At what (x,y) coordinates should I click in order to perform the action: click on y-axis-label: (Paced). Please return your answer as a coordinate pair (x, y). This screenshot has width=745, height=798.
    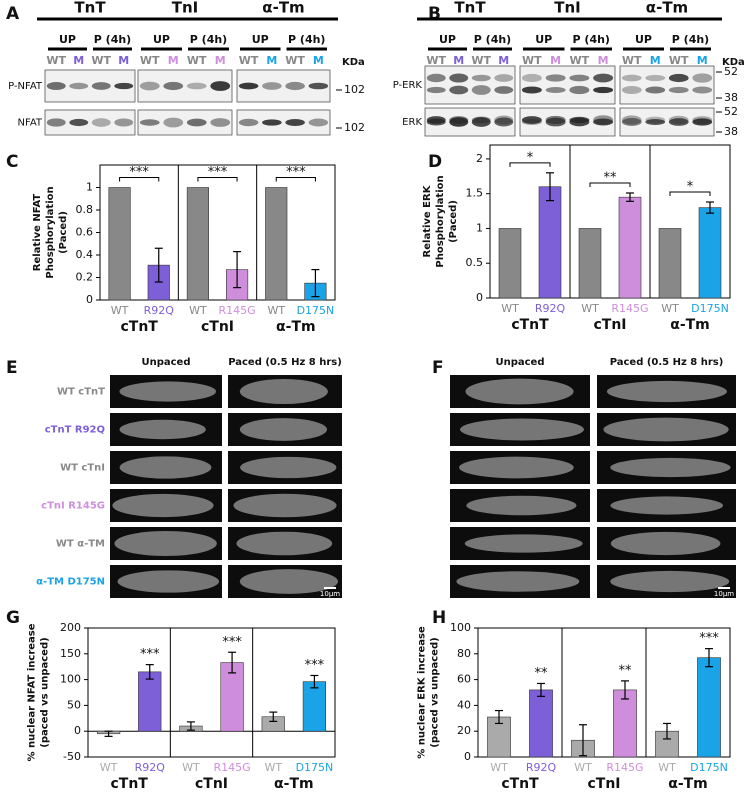
    Looking at the image, I should click on (63, 232).